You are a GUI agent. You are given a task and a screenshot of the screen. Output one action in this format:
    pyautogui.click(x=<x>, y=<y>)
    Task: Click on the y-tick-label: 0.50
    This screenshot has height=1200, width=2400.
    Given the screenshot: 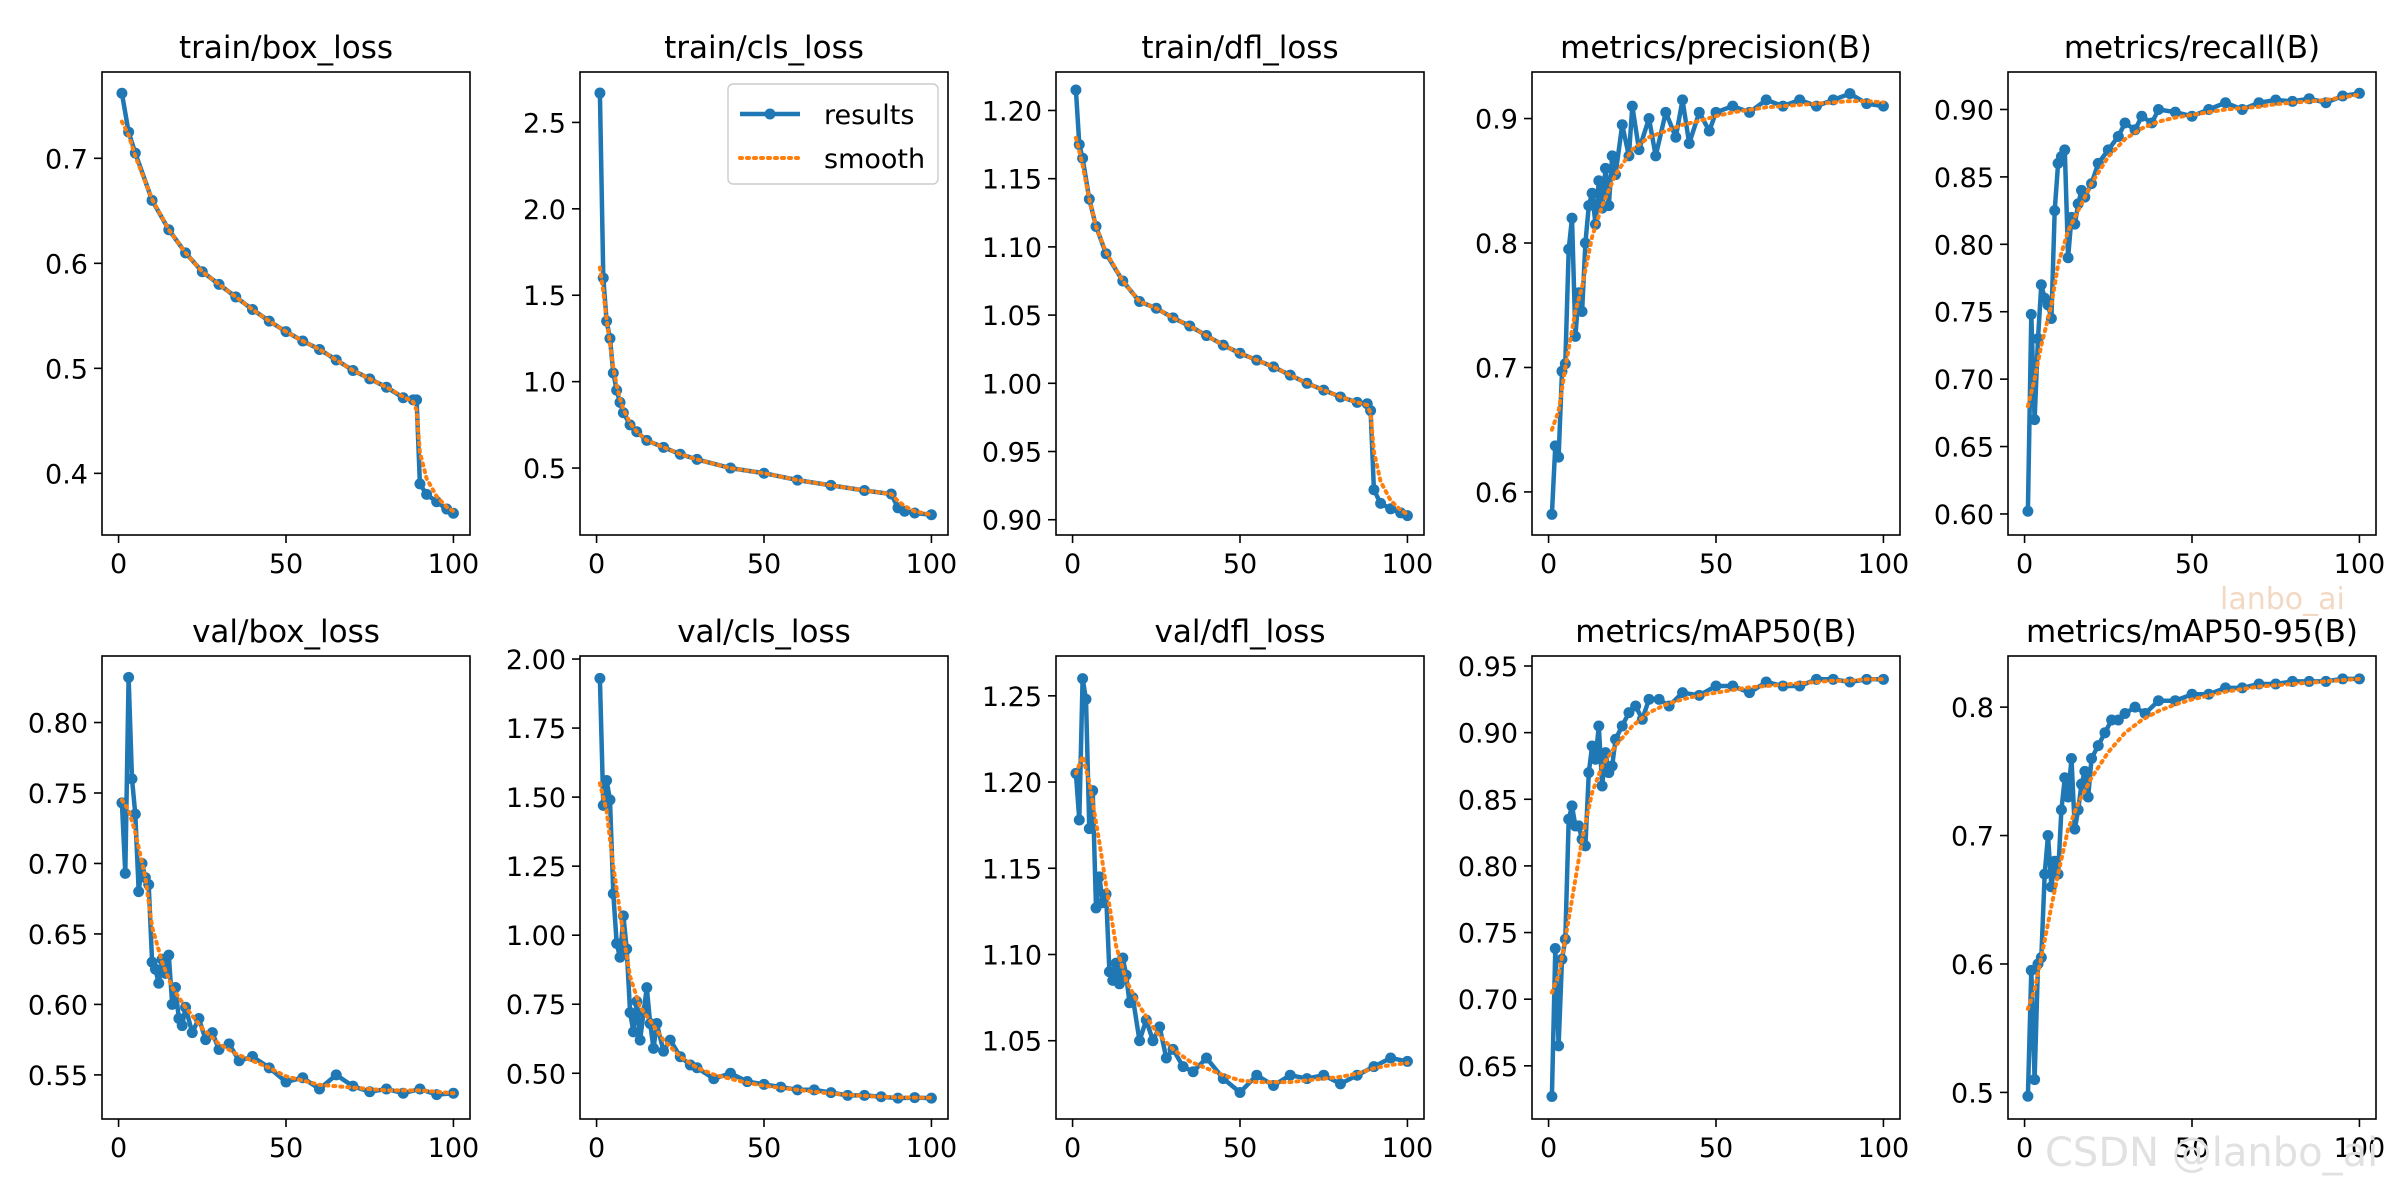 What is the action you would take?
    pyautogui.click(x=536, y=1074)
    